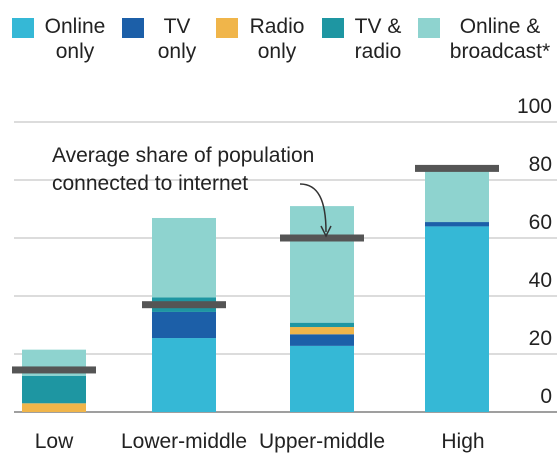 The height and width of the screenshot is (456, 557). What do you see at coordinates (184, 441) in the screenshot?
I see `x-tick-label: Lower-middle` at bounding box center [184, 441].